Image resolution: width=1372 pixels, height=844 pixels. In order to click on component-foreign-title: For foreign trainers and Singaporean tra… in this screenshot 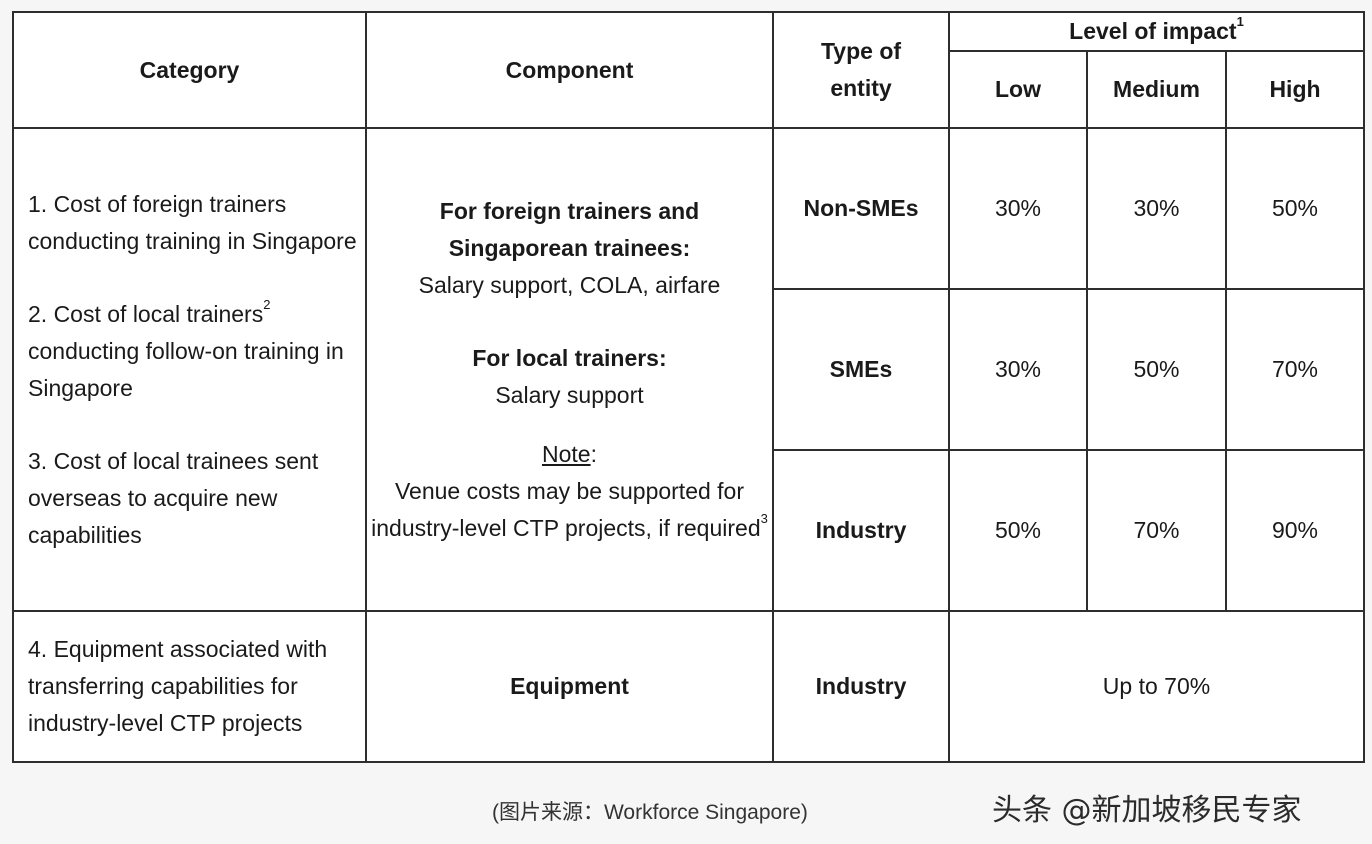, I will do `click(569, 229)`.